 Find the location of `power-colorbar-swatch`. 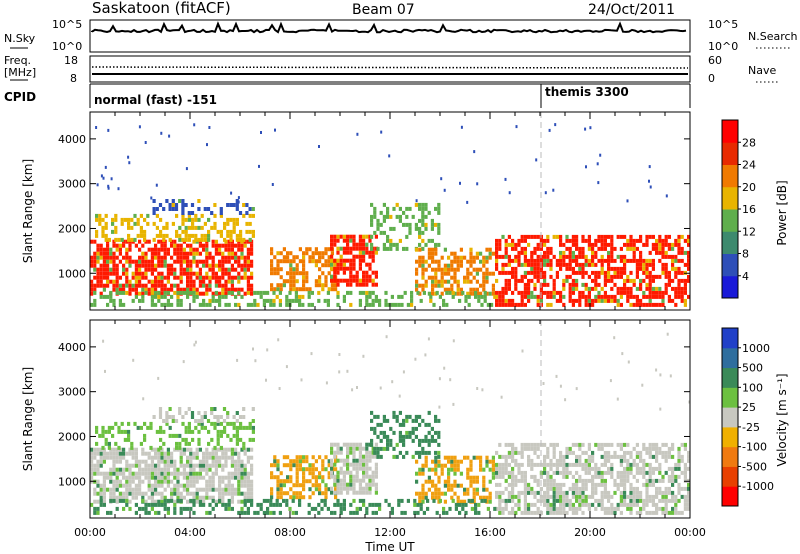

power-colorbar-swatch is located at coordinates (730, 153).